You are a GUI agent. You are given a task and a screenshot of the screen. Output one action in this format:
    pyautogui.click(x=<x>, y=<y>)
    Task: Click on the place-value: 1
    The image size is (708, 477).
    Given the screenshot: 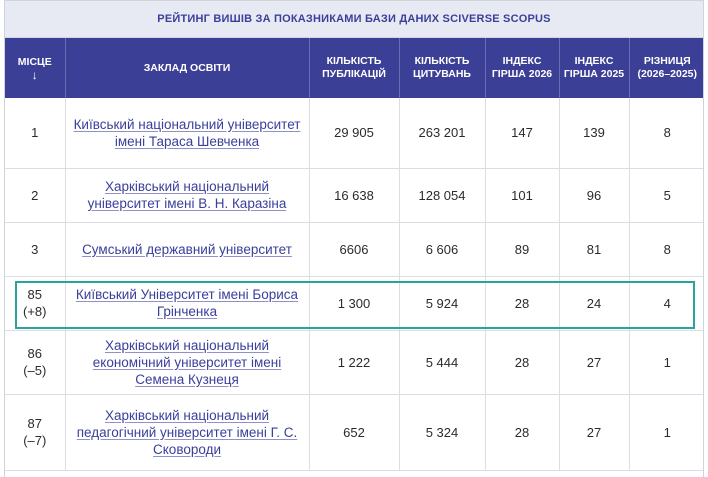 What is the action you would take?
    pyautogui.click(x=35, y=133)
    